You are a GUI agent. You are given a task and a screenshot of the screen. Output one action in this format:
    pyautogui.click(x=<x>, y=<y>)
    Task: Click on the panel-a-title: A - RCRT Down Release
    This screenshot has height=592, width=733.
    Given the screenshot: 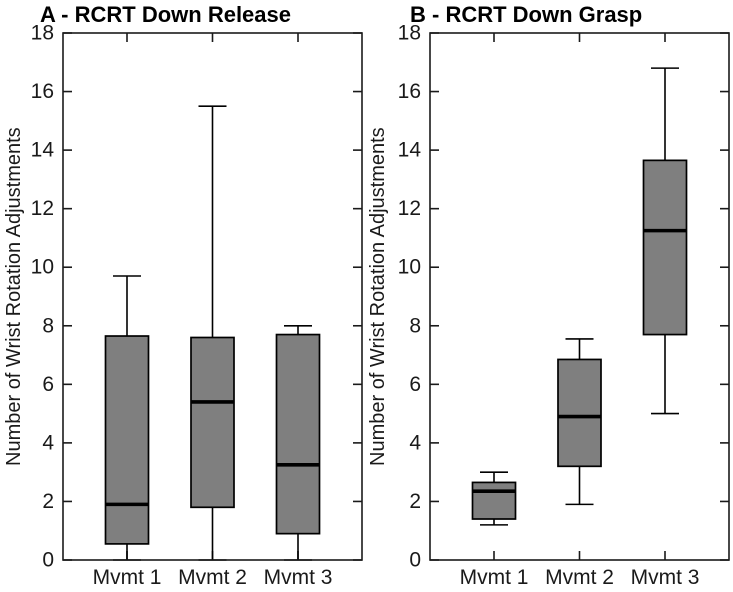 What is the action you would take?
    pyautogui.click(x=166, y=14)
    